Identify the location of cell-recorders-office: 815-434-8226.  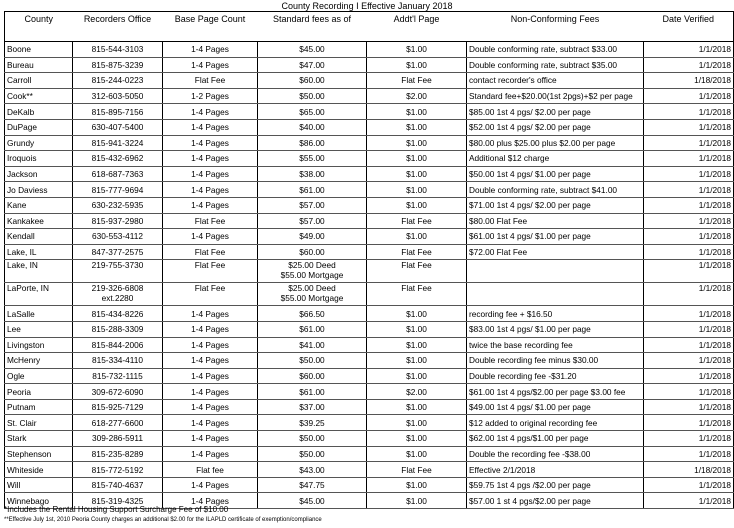
(117, 313).